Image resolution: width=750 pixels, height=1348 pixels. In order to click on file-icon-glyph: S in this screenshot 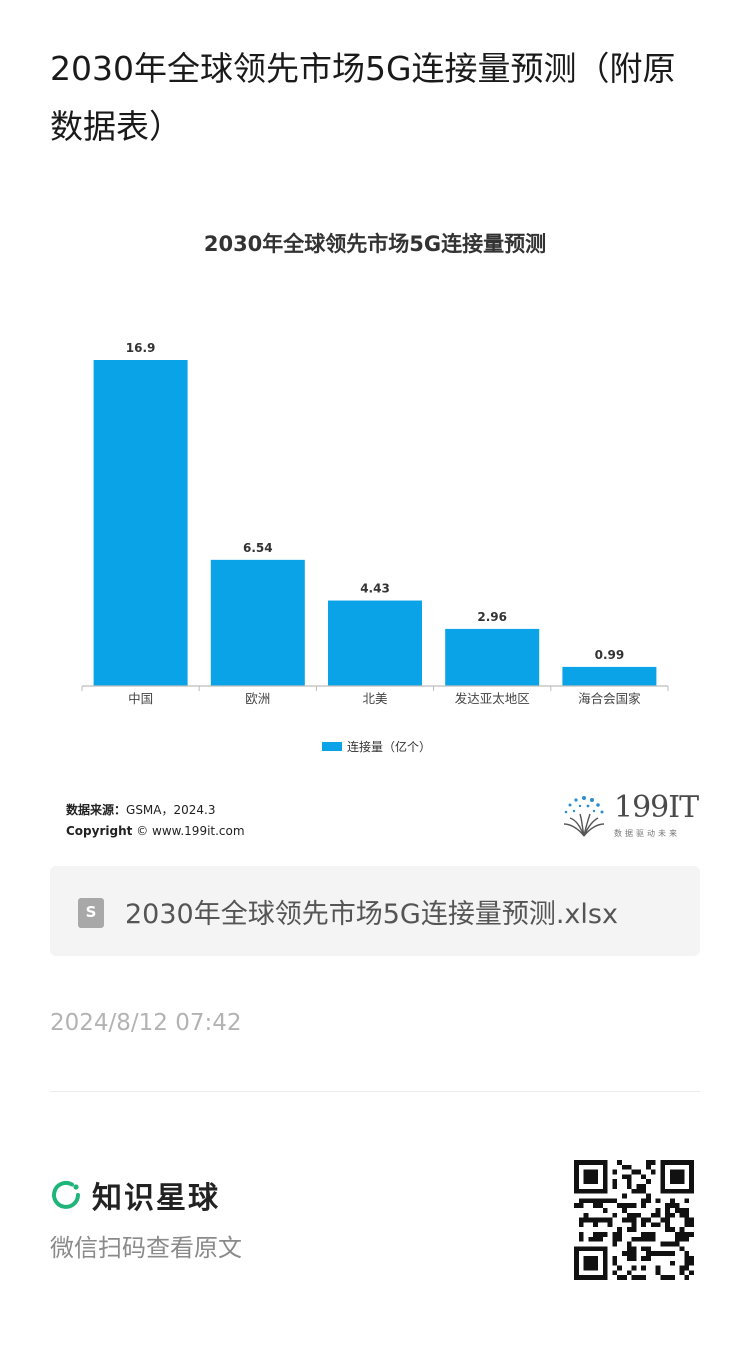, I will do `click(91, 912)`.